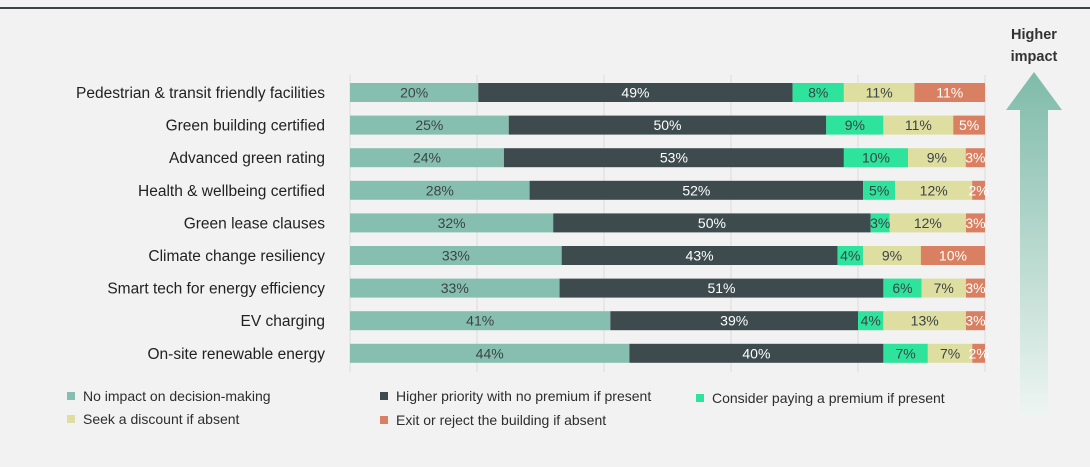 This screenshot has width=1090, height=467. I want to click on bar-row: 32% 50% 3% 12% 3%, so click(668, 223).